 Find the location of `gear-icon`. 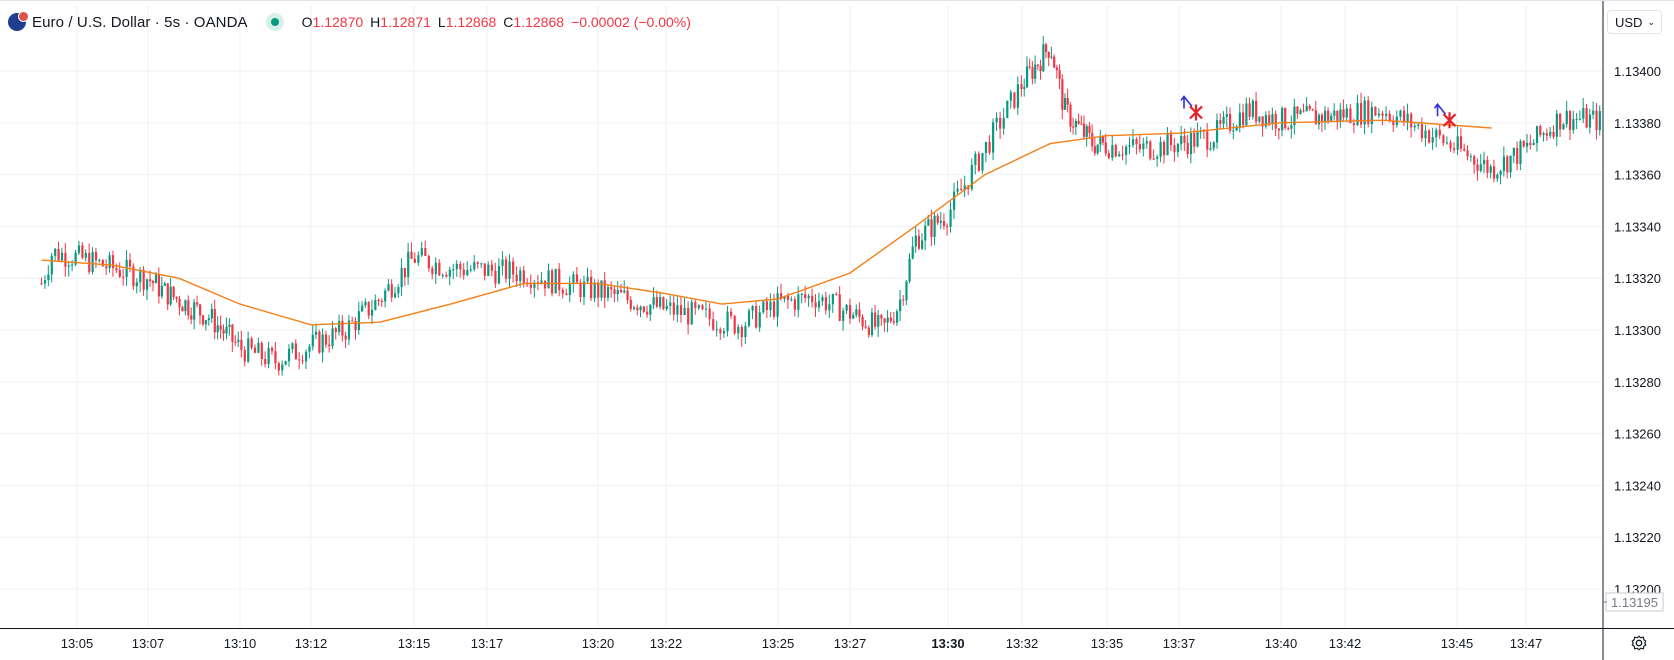

gear-icon is located at coordinates (1639, 643).